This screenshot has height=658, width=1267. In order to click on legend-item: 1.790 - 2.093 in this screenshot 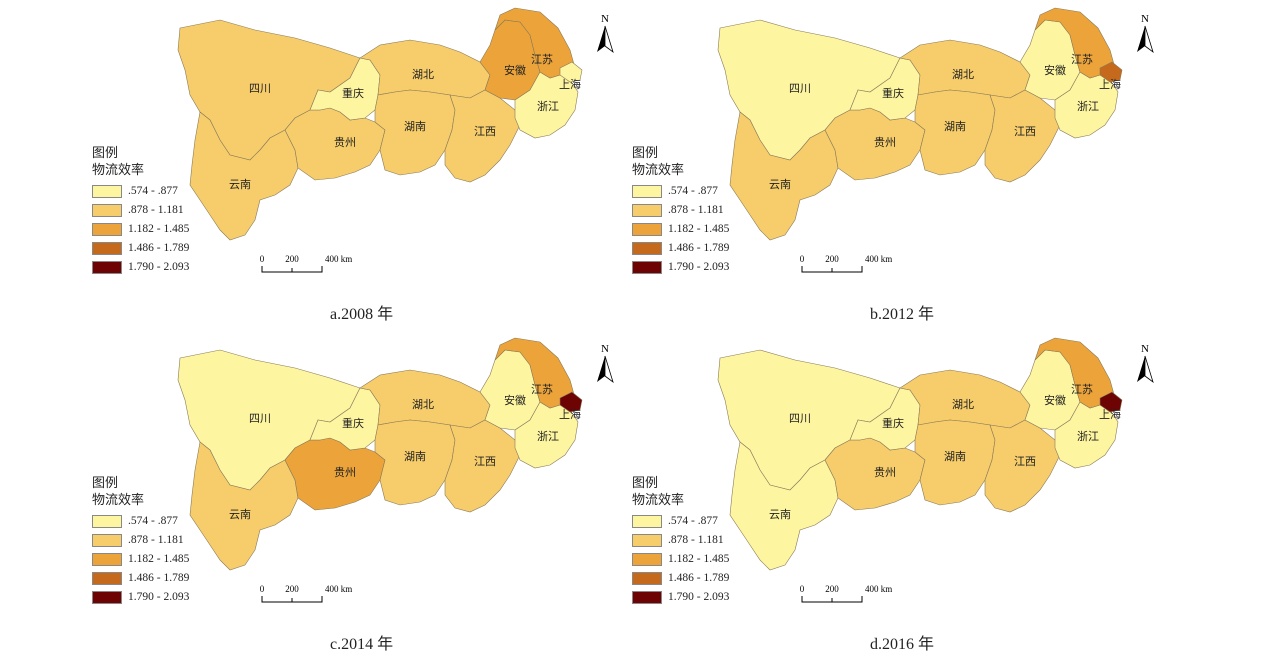, I will do `click(140, 597)`.